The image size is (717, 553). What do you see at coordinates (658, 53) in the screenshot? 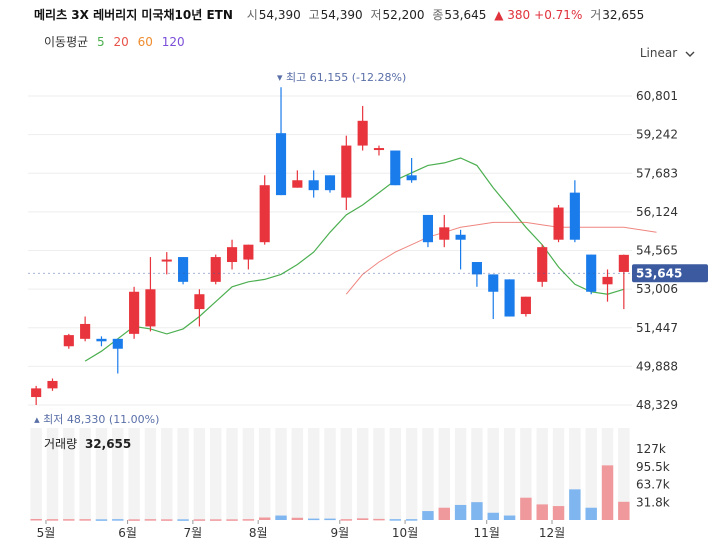
I see `scale-dropdown-label: Linear` at bounding box center [658, 53].